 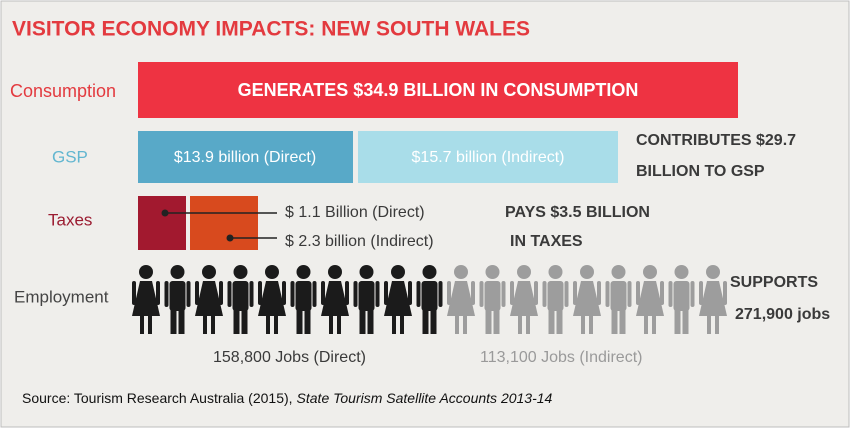 I want to click on jobs-text: 113,100 Jobs (Indirect), so click(x=561, y=357).